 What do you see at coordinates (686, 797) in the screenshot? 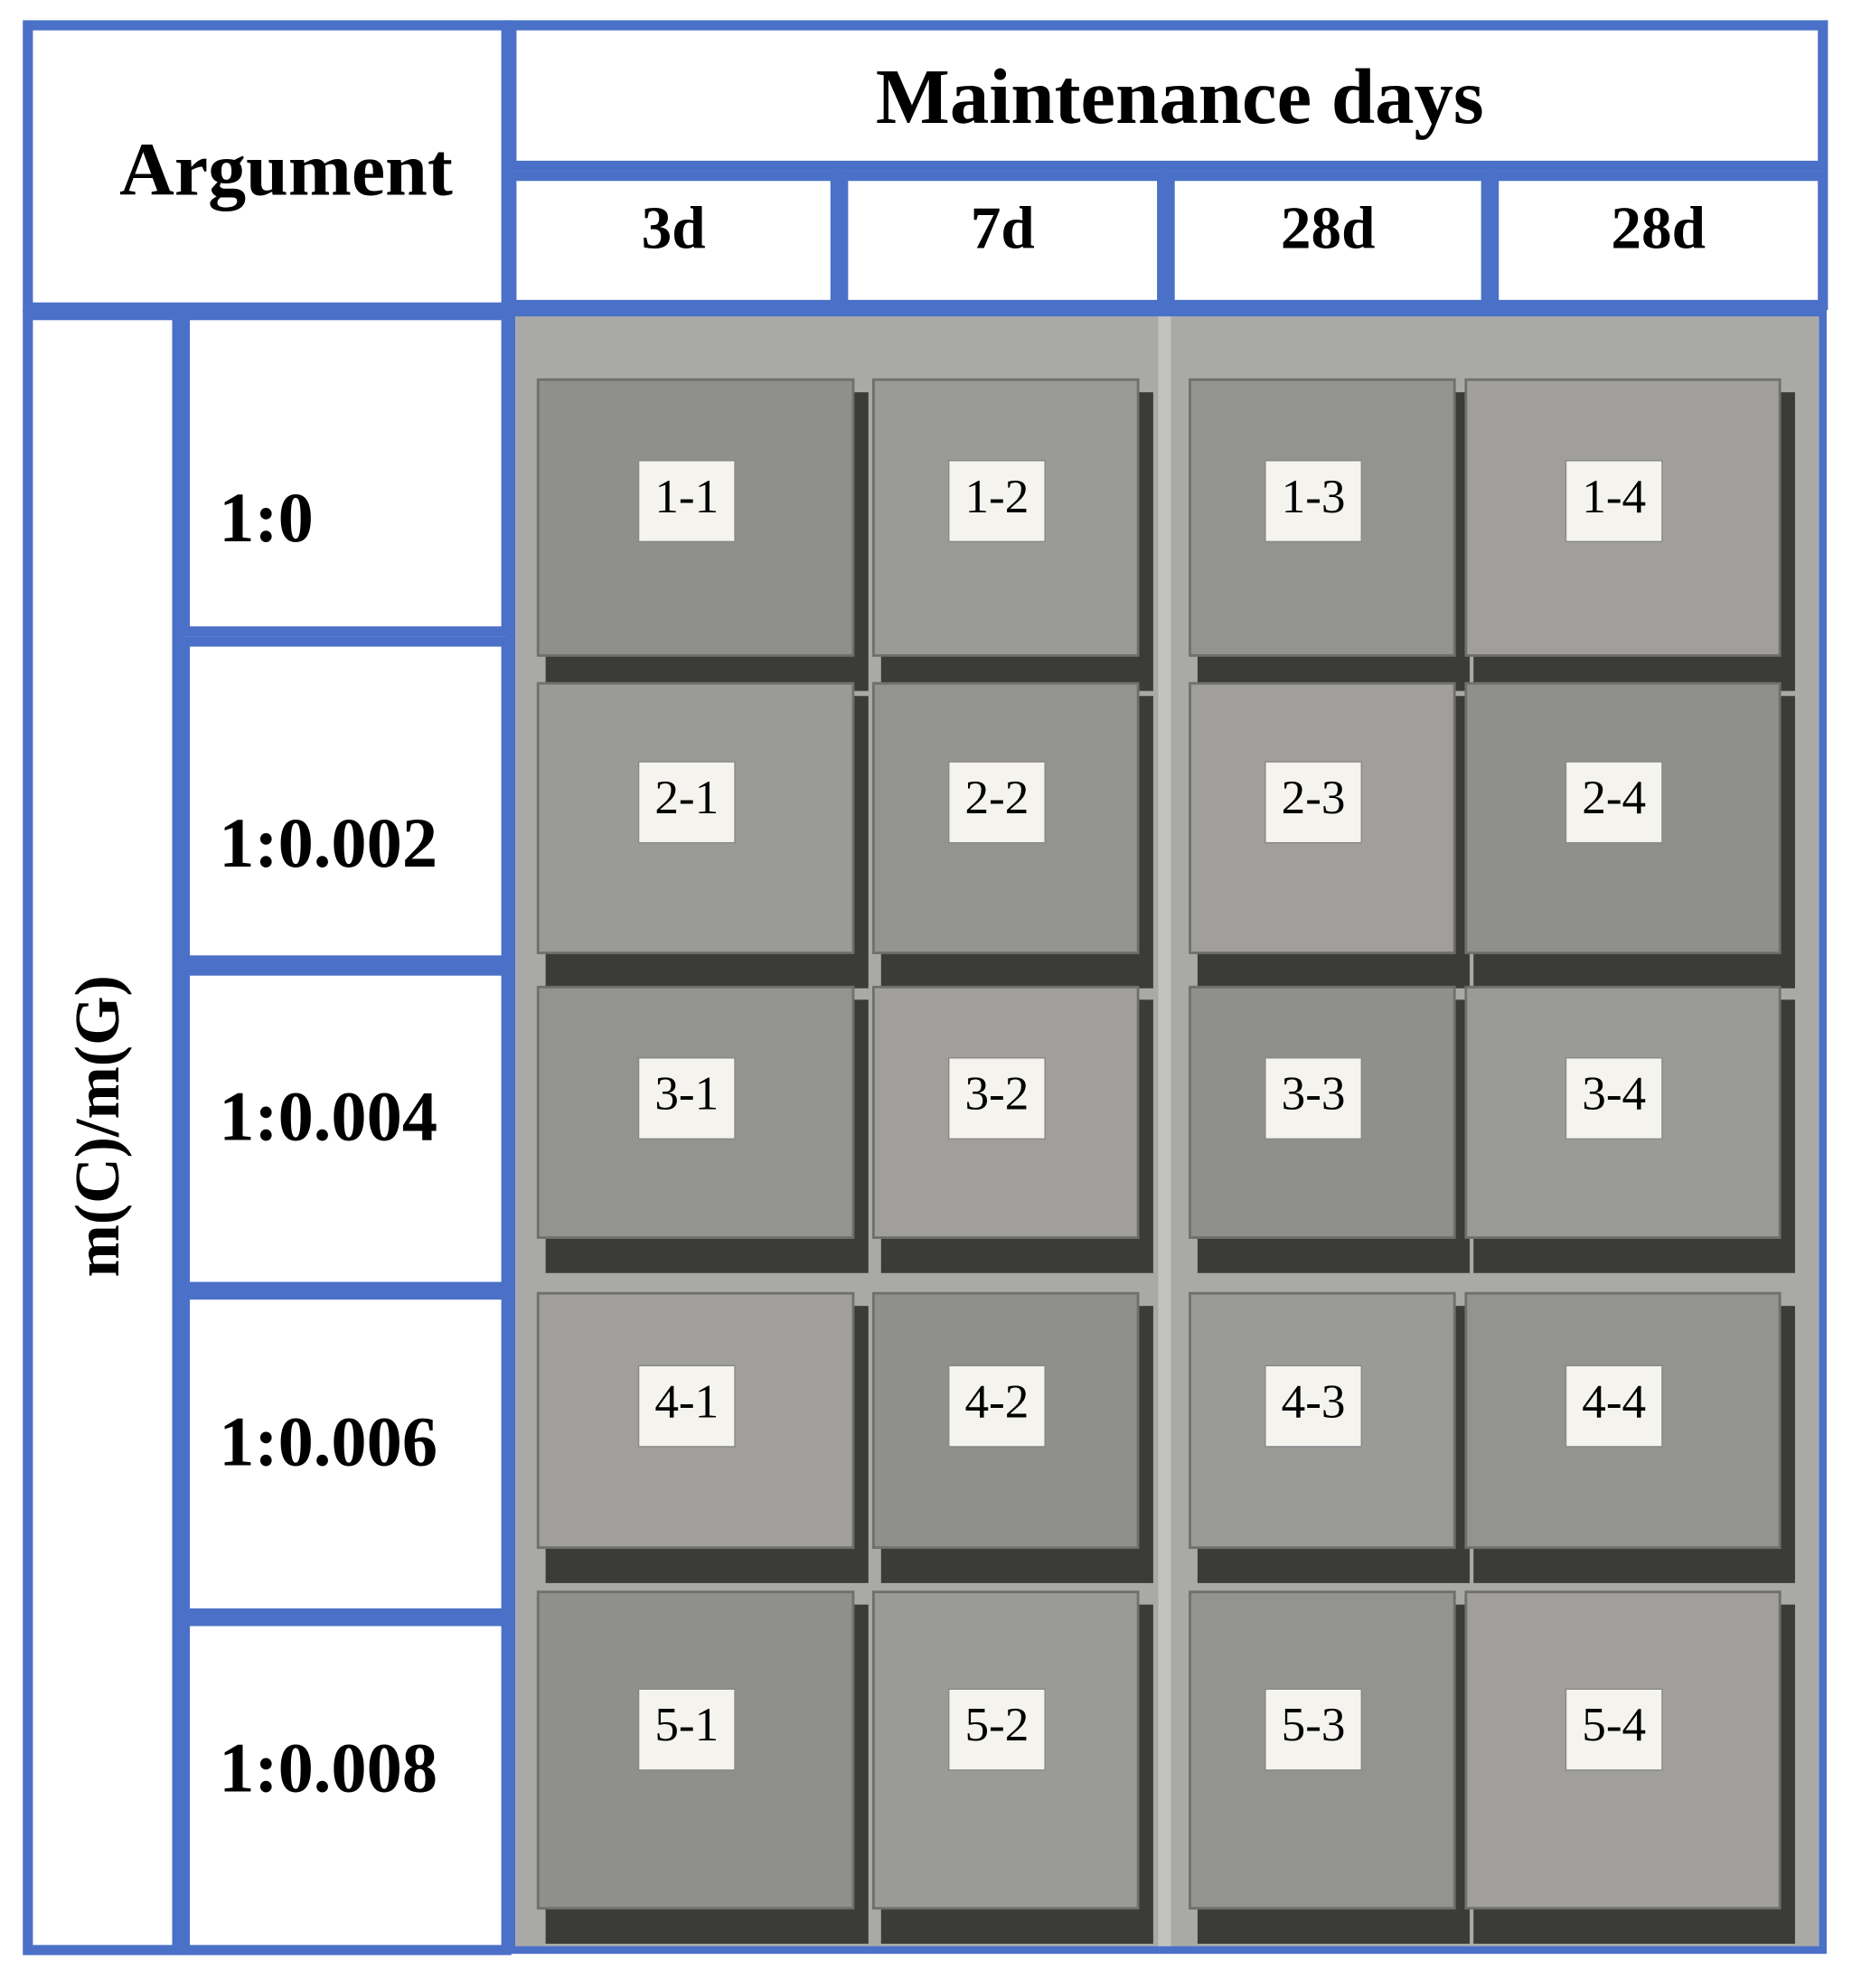
I see `sample-label: 2-1` at bounding box center [686, 797].